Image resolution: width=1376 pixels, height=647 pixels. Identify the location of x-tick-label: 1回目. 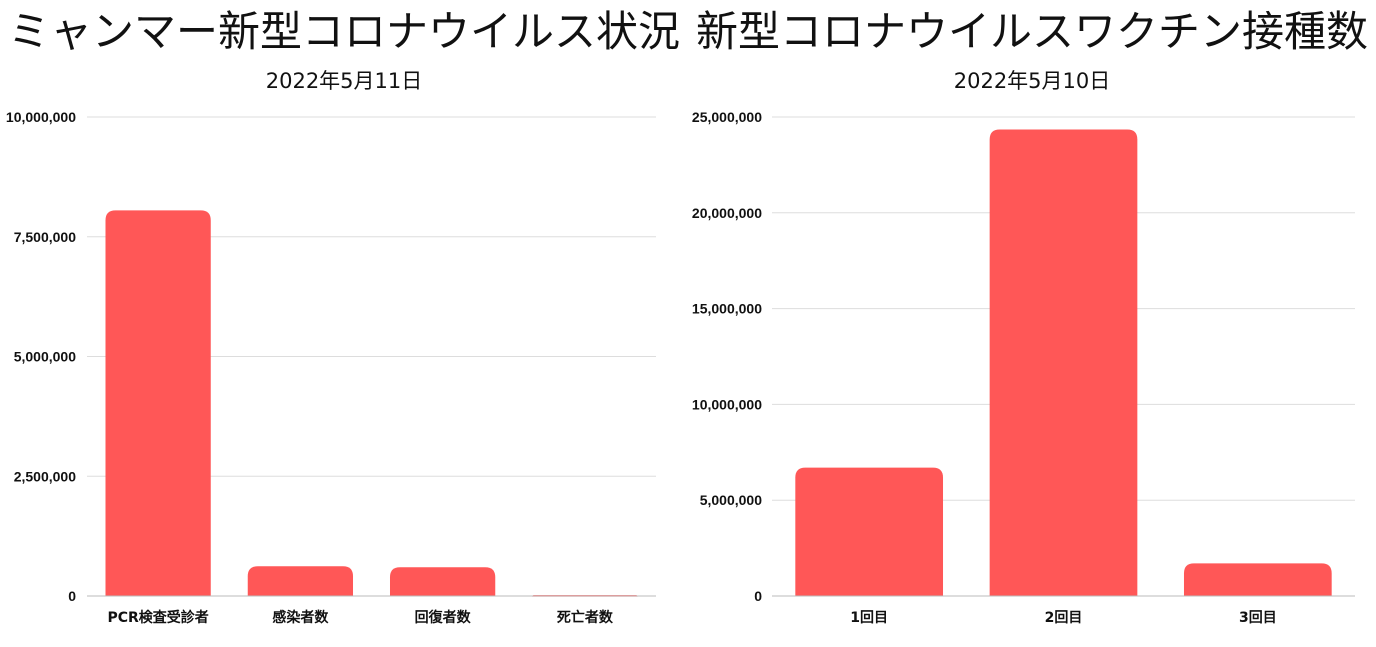
(869, 618).